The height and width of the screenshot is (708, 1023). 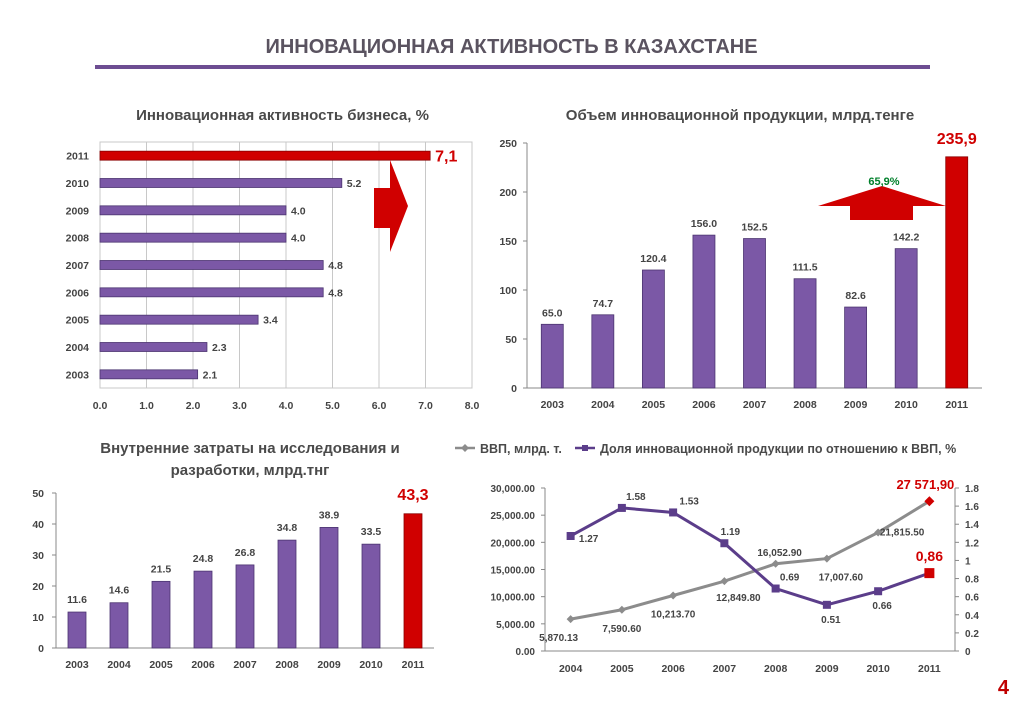 I want to click on legend-label: ВВП, млрд. т., so click(x=521, y=449).